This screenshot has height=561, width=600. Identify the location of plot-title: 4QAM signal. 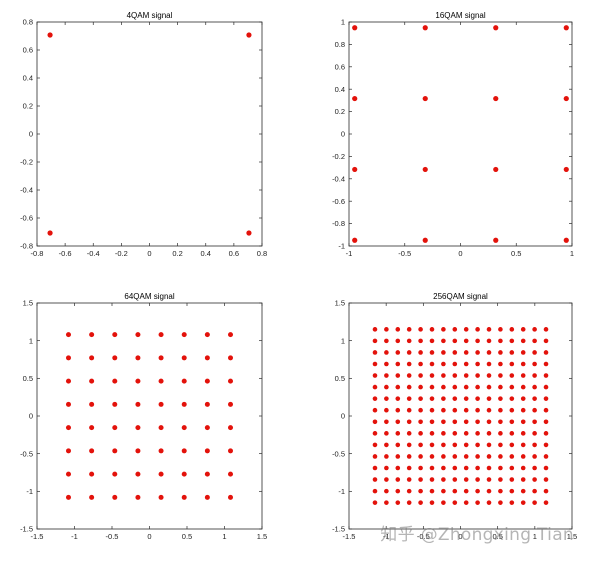
(150, 15).